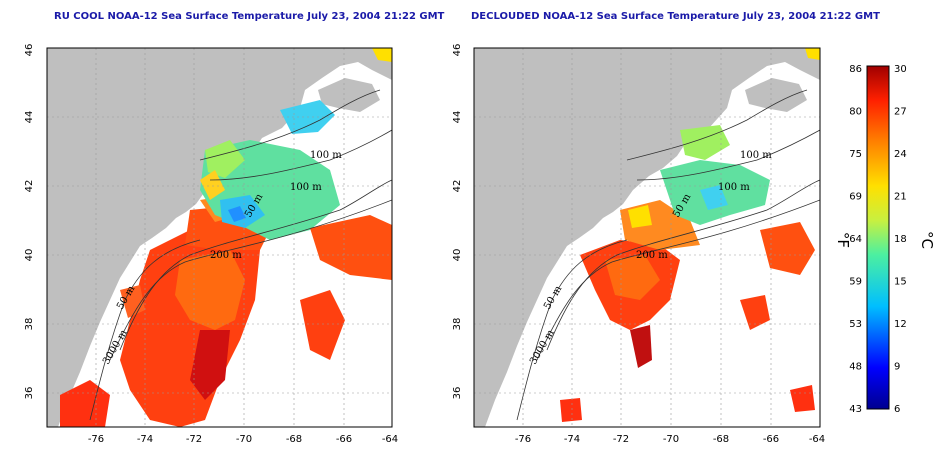  I want to click on colorbar-c-tick: 30, so click(900, 69).